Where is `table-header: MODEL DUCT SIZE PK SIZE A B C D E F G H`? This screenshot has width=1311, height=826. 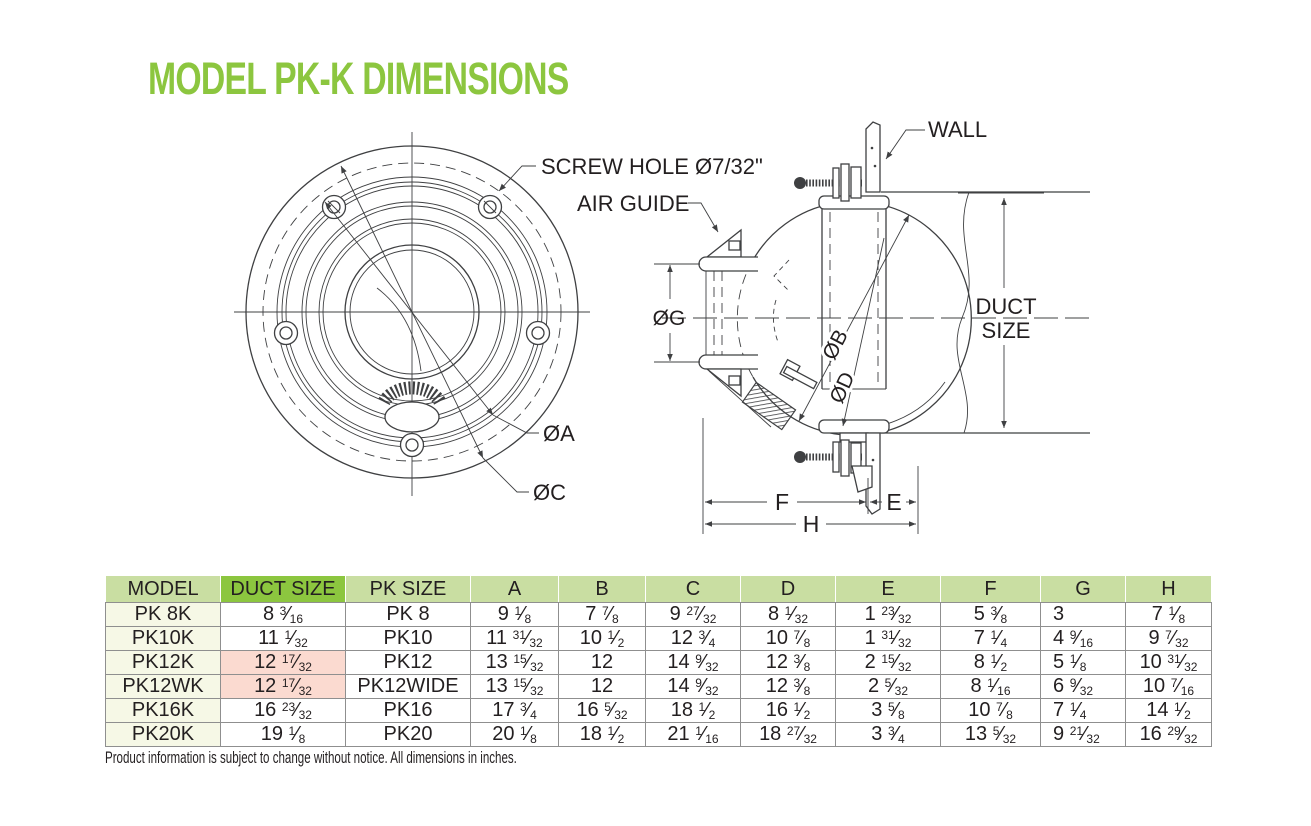 table-header: MODEL DUCT SIZE PK SIZE A B C D E F G H is located at coordinates (658, 589).